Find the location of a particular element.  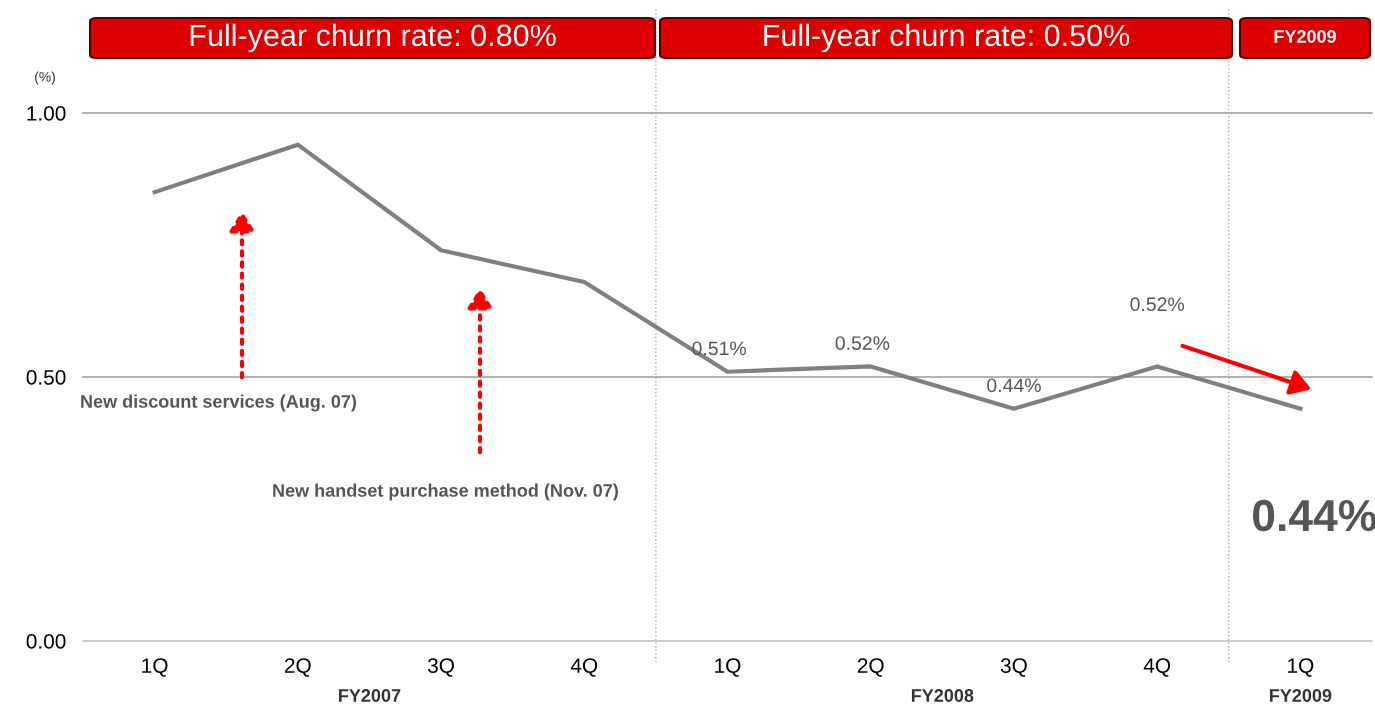

data-label: 0.44% is located at coordinates (1014, 385).